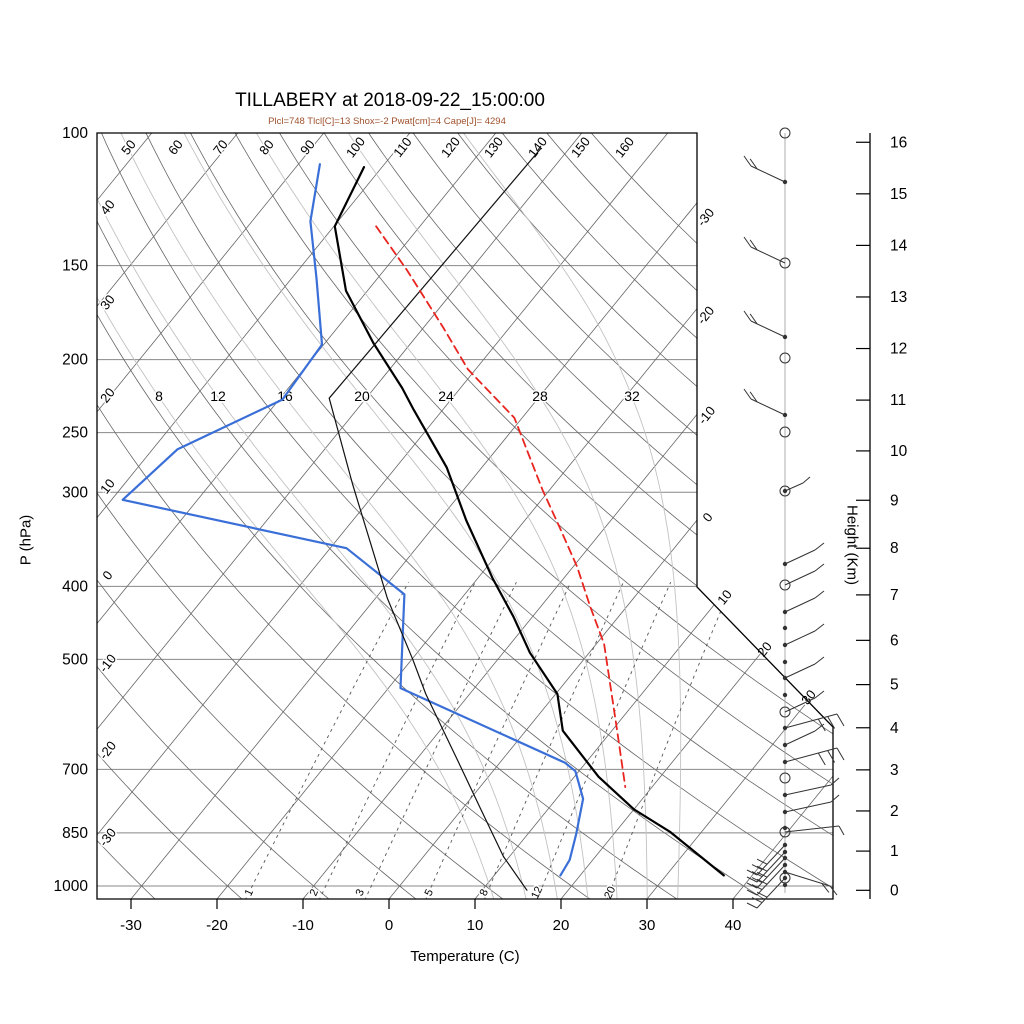 The image size is (1024, 1024). What do you see at coordinates (894, 500) in the screenshot?
I see `svg-text: 9` at bounding box center [894, 500].